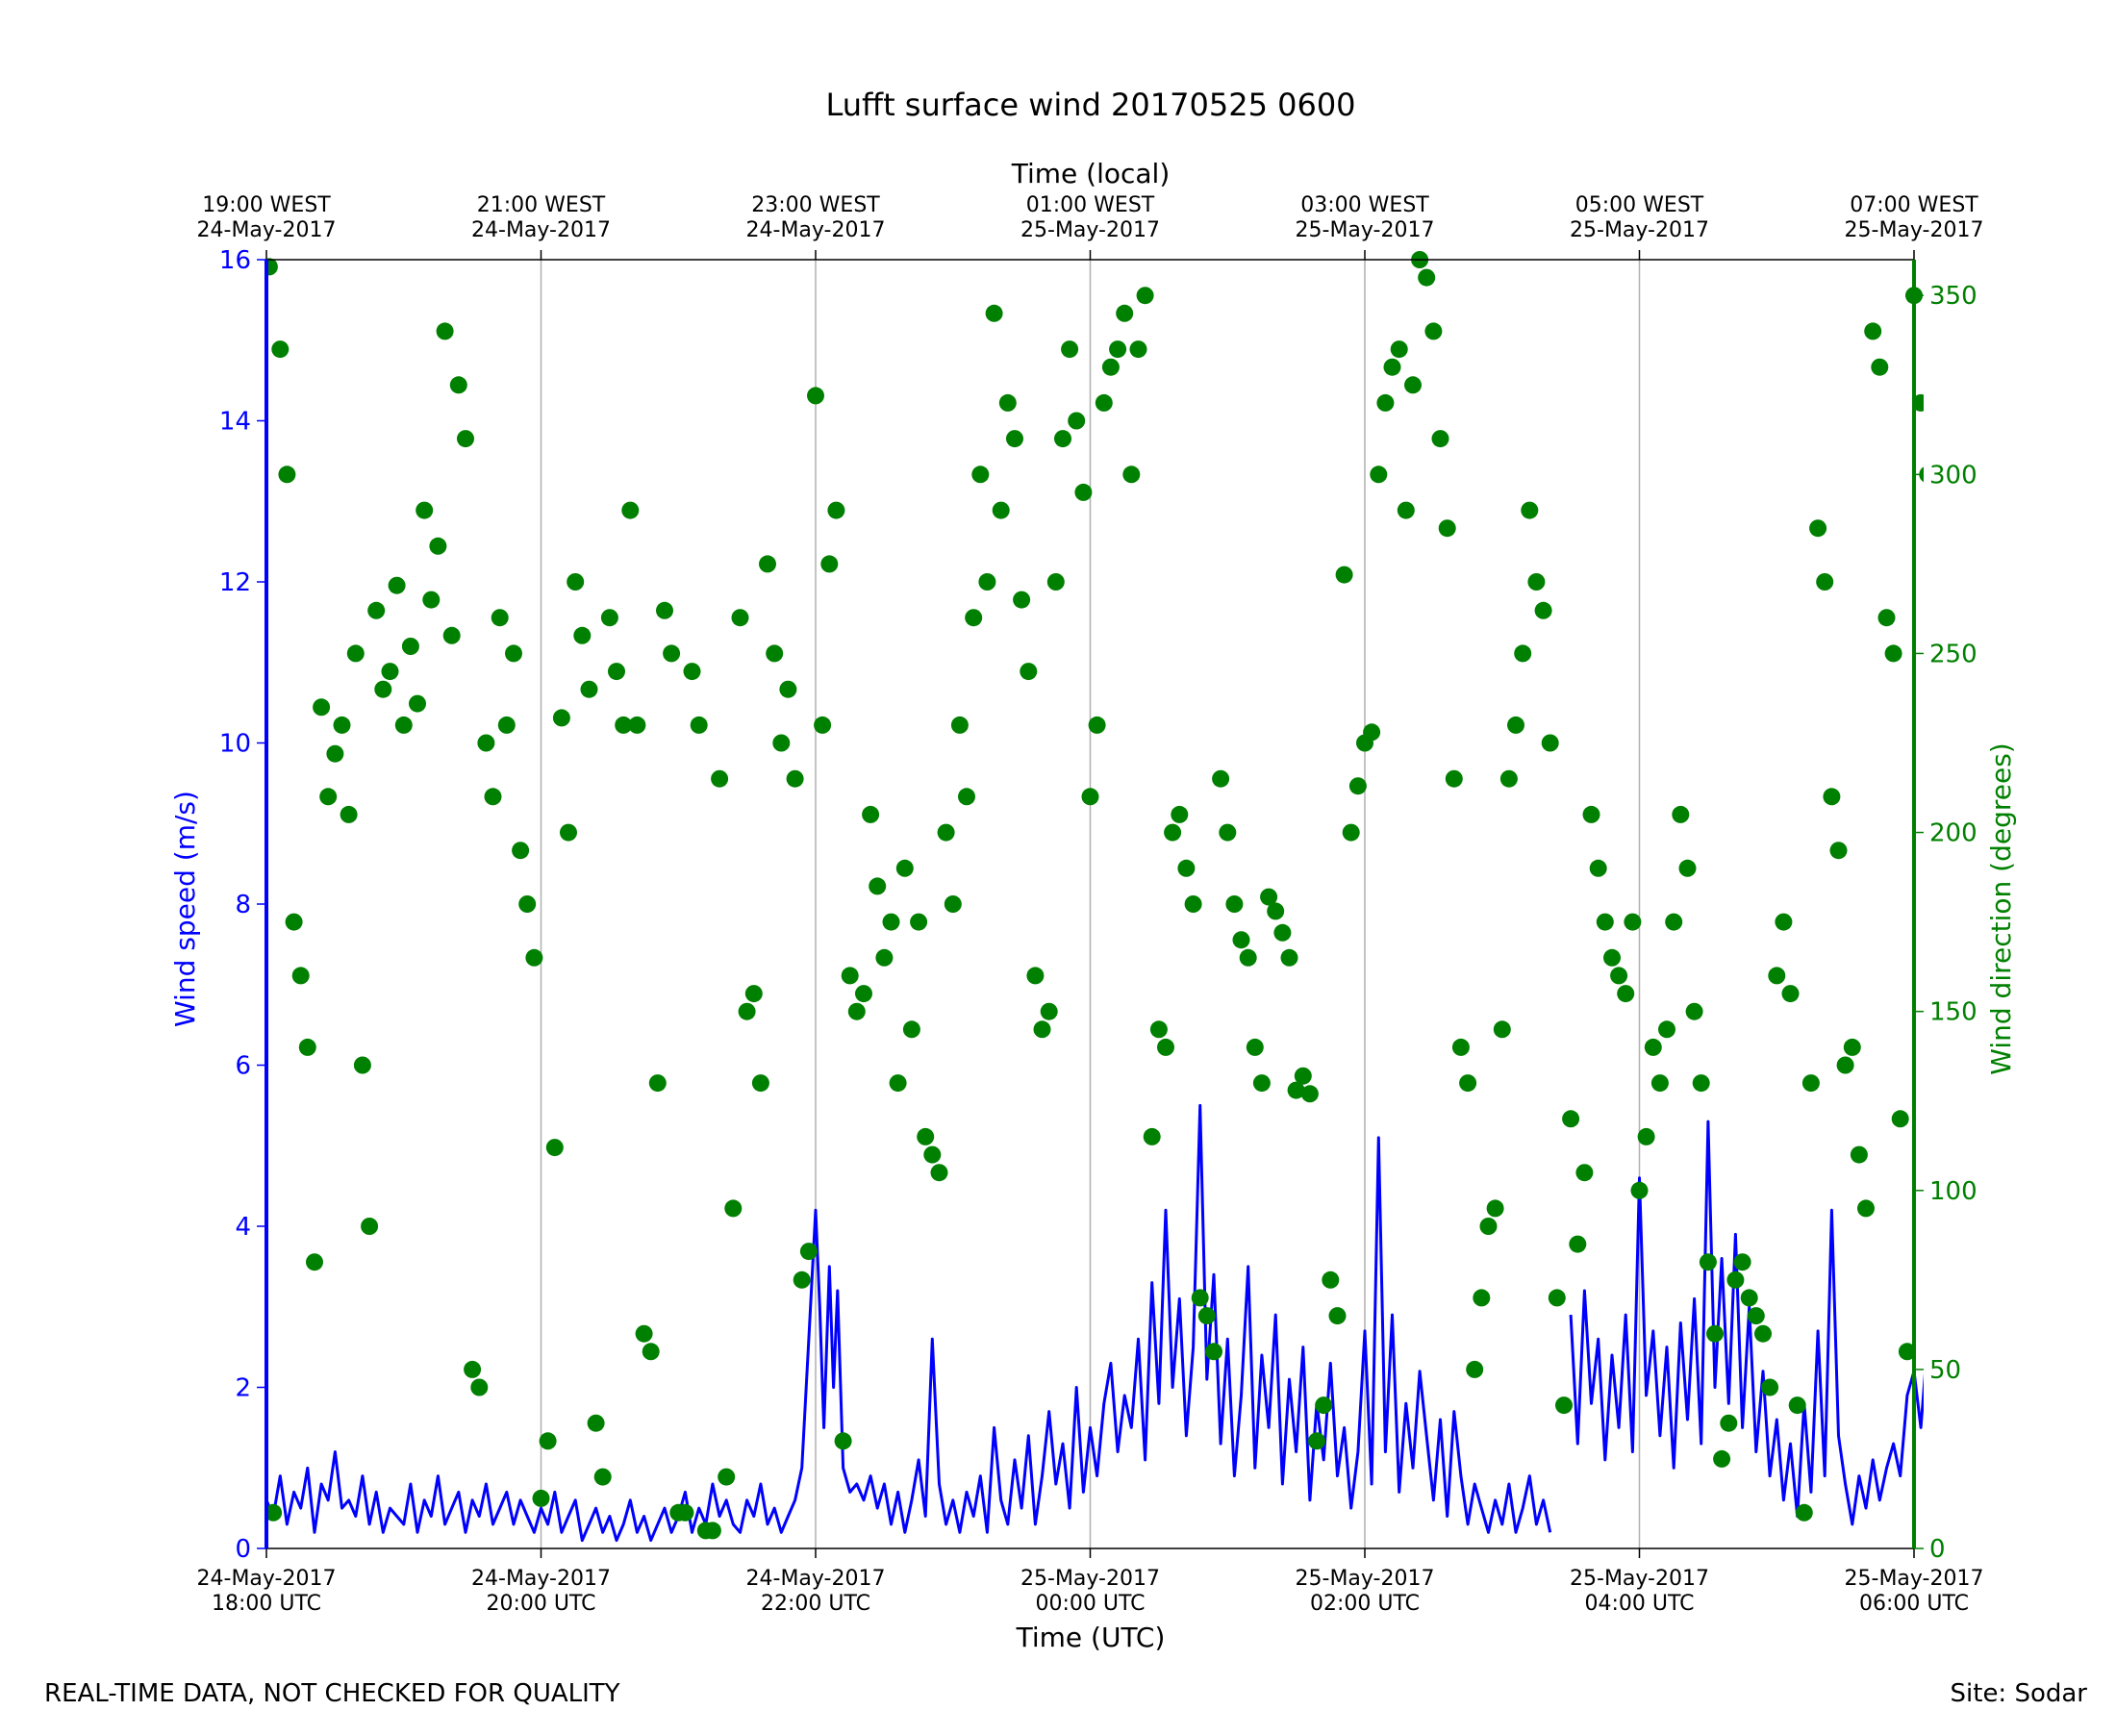  I want to click on y-tick-label-left: 6, so click(243, 1066).